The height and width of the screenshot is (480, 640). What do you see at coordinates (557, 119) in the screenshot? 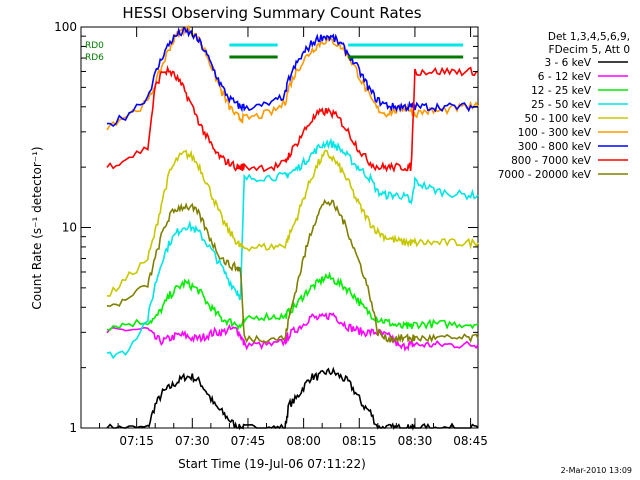
I see `legend-entry: 50 - 100 keV` at bounding box center [557, 119].